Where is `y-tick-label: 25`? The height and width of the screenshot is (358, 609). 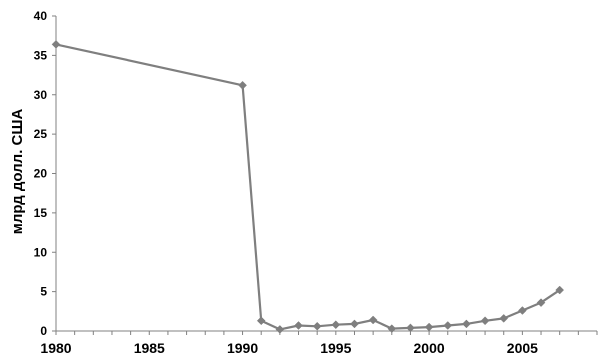 y-tick-label: 25 is located at coordinates (41, 134).